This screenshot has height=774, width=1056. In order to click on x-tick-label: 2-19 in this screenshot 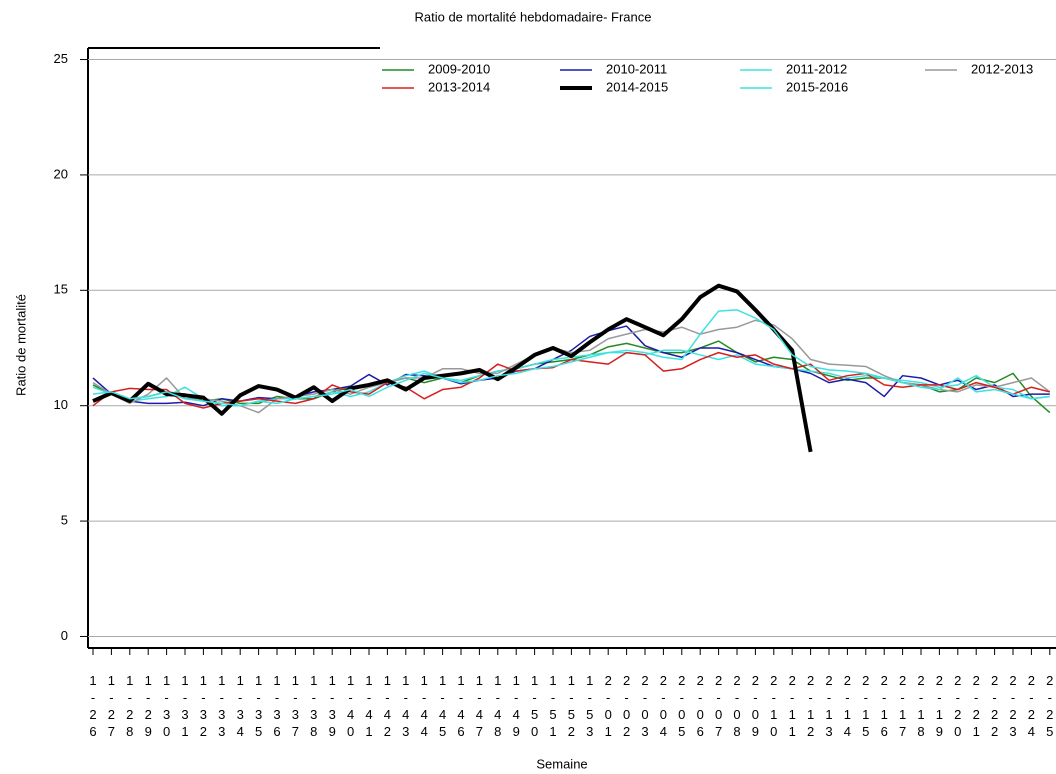, I will do `click(939, 707)`.